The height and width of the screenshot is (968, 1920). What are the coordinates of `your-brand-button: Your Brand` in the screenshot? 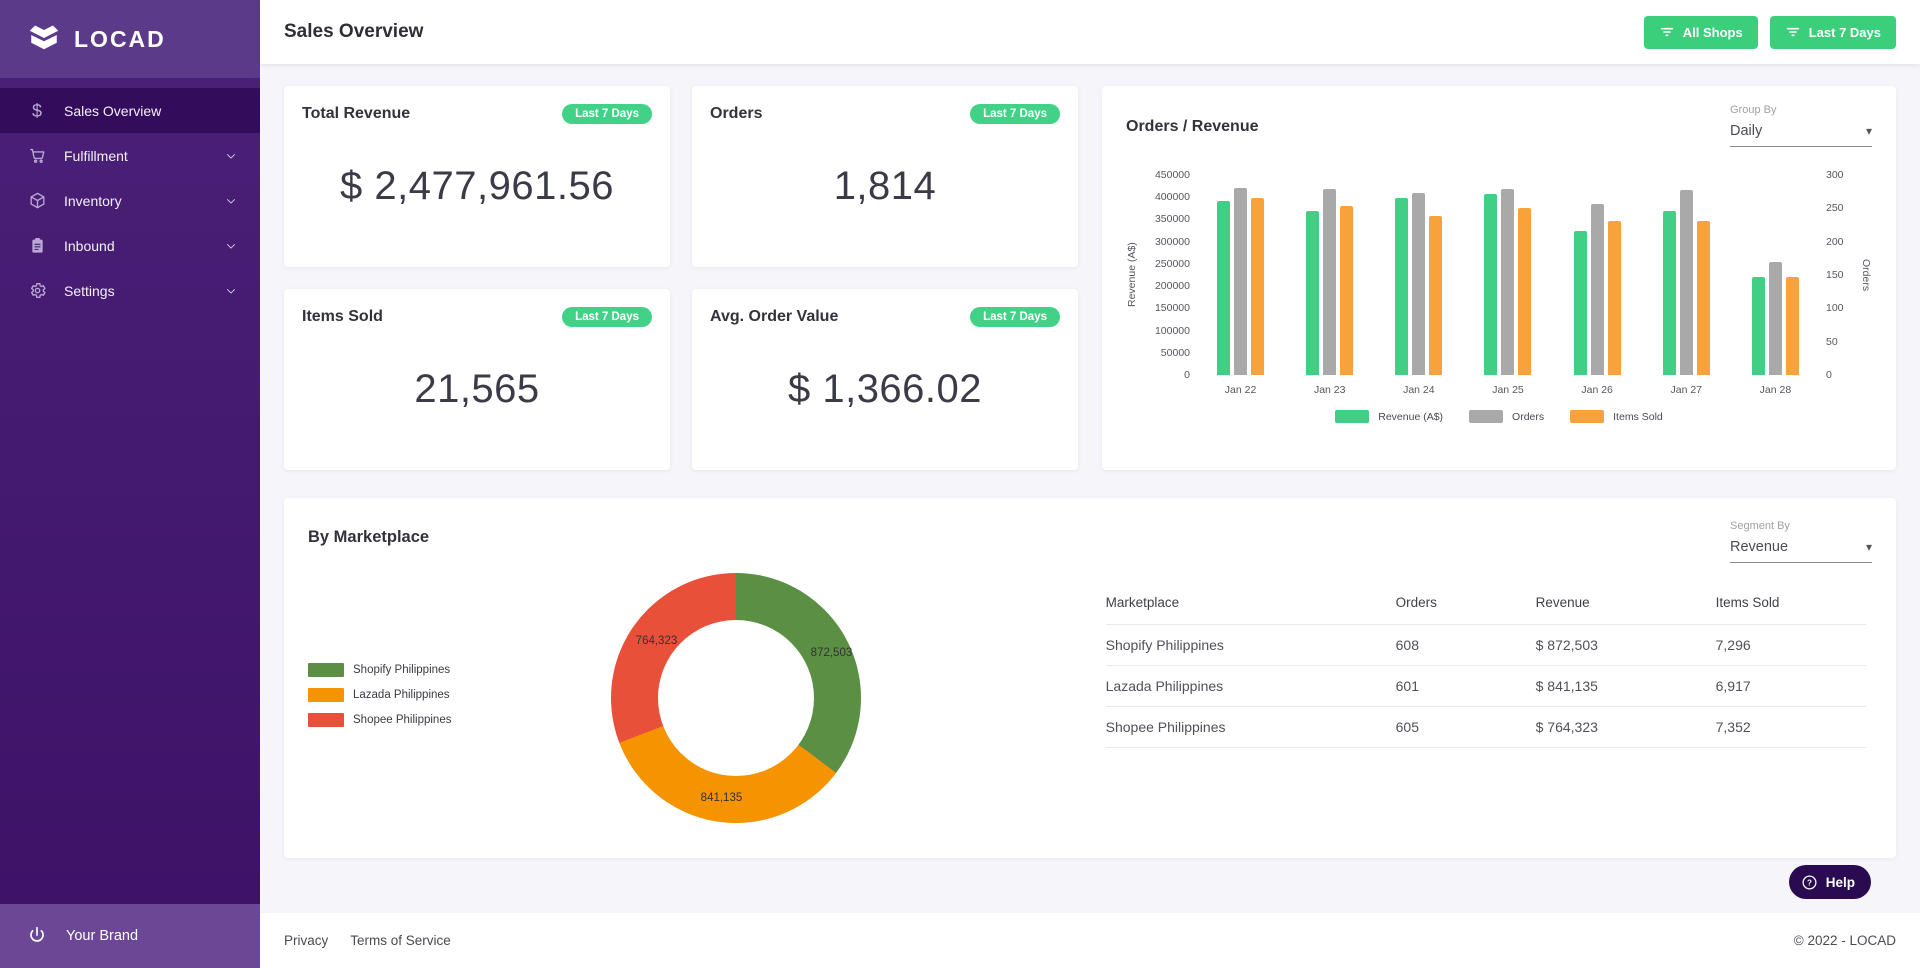 It's located at (130, 936).